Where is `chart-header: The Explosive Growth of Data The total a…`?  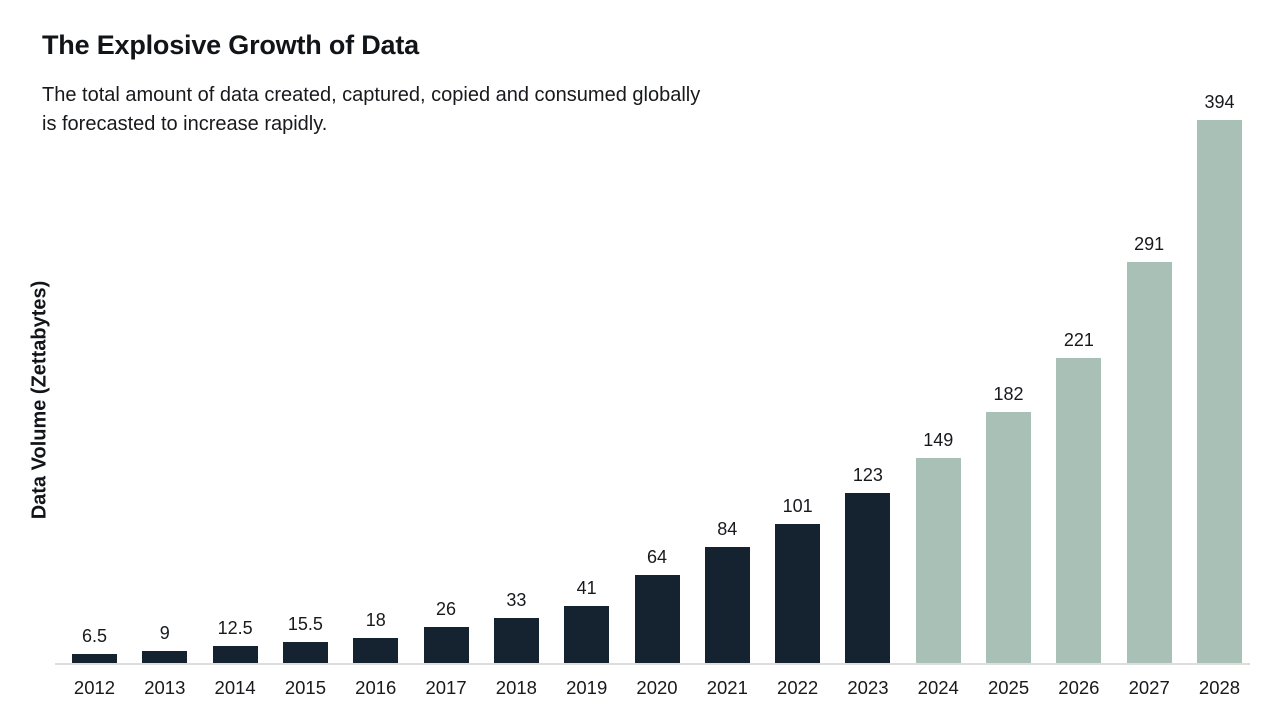
chart-header: The Explosive Growth of Data The total a… is located at coordinates (371, 84).